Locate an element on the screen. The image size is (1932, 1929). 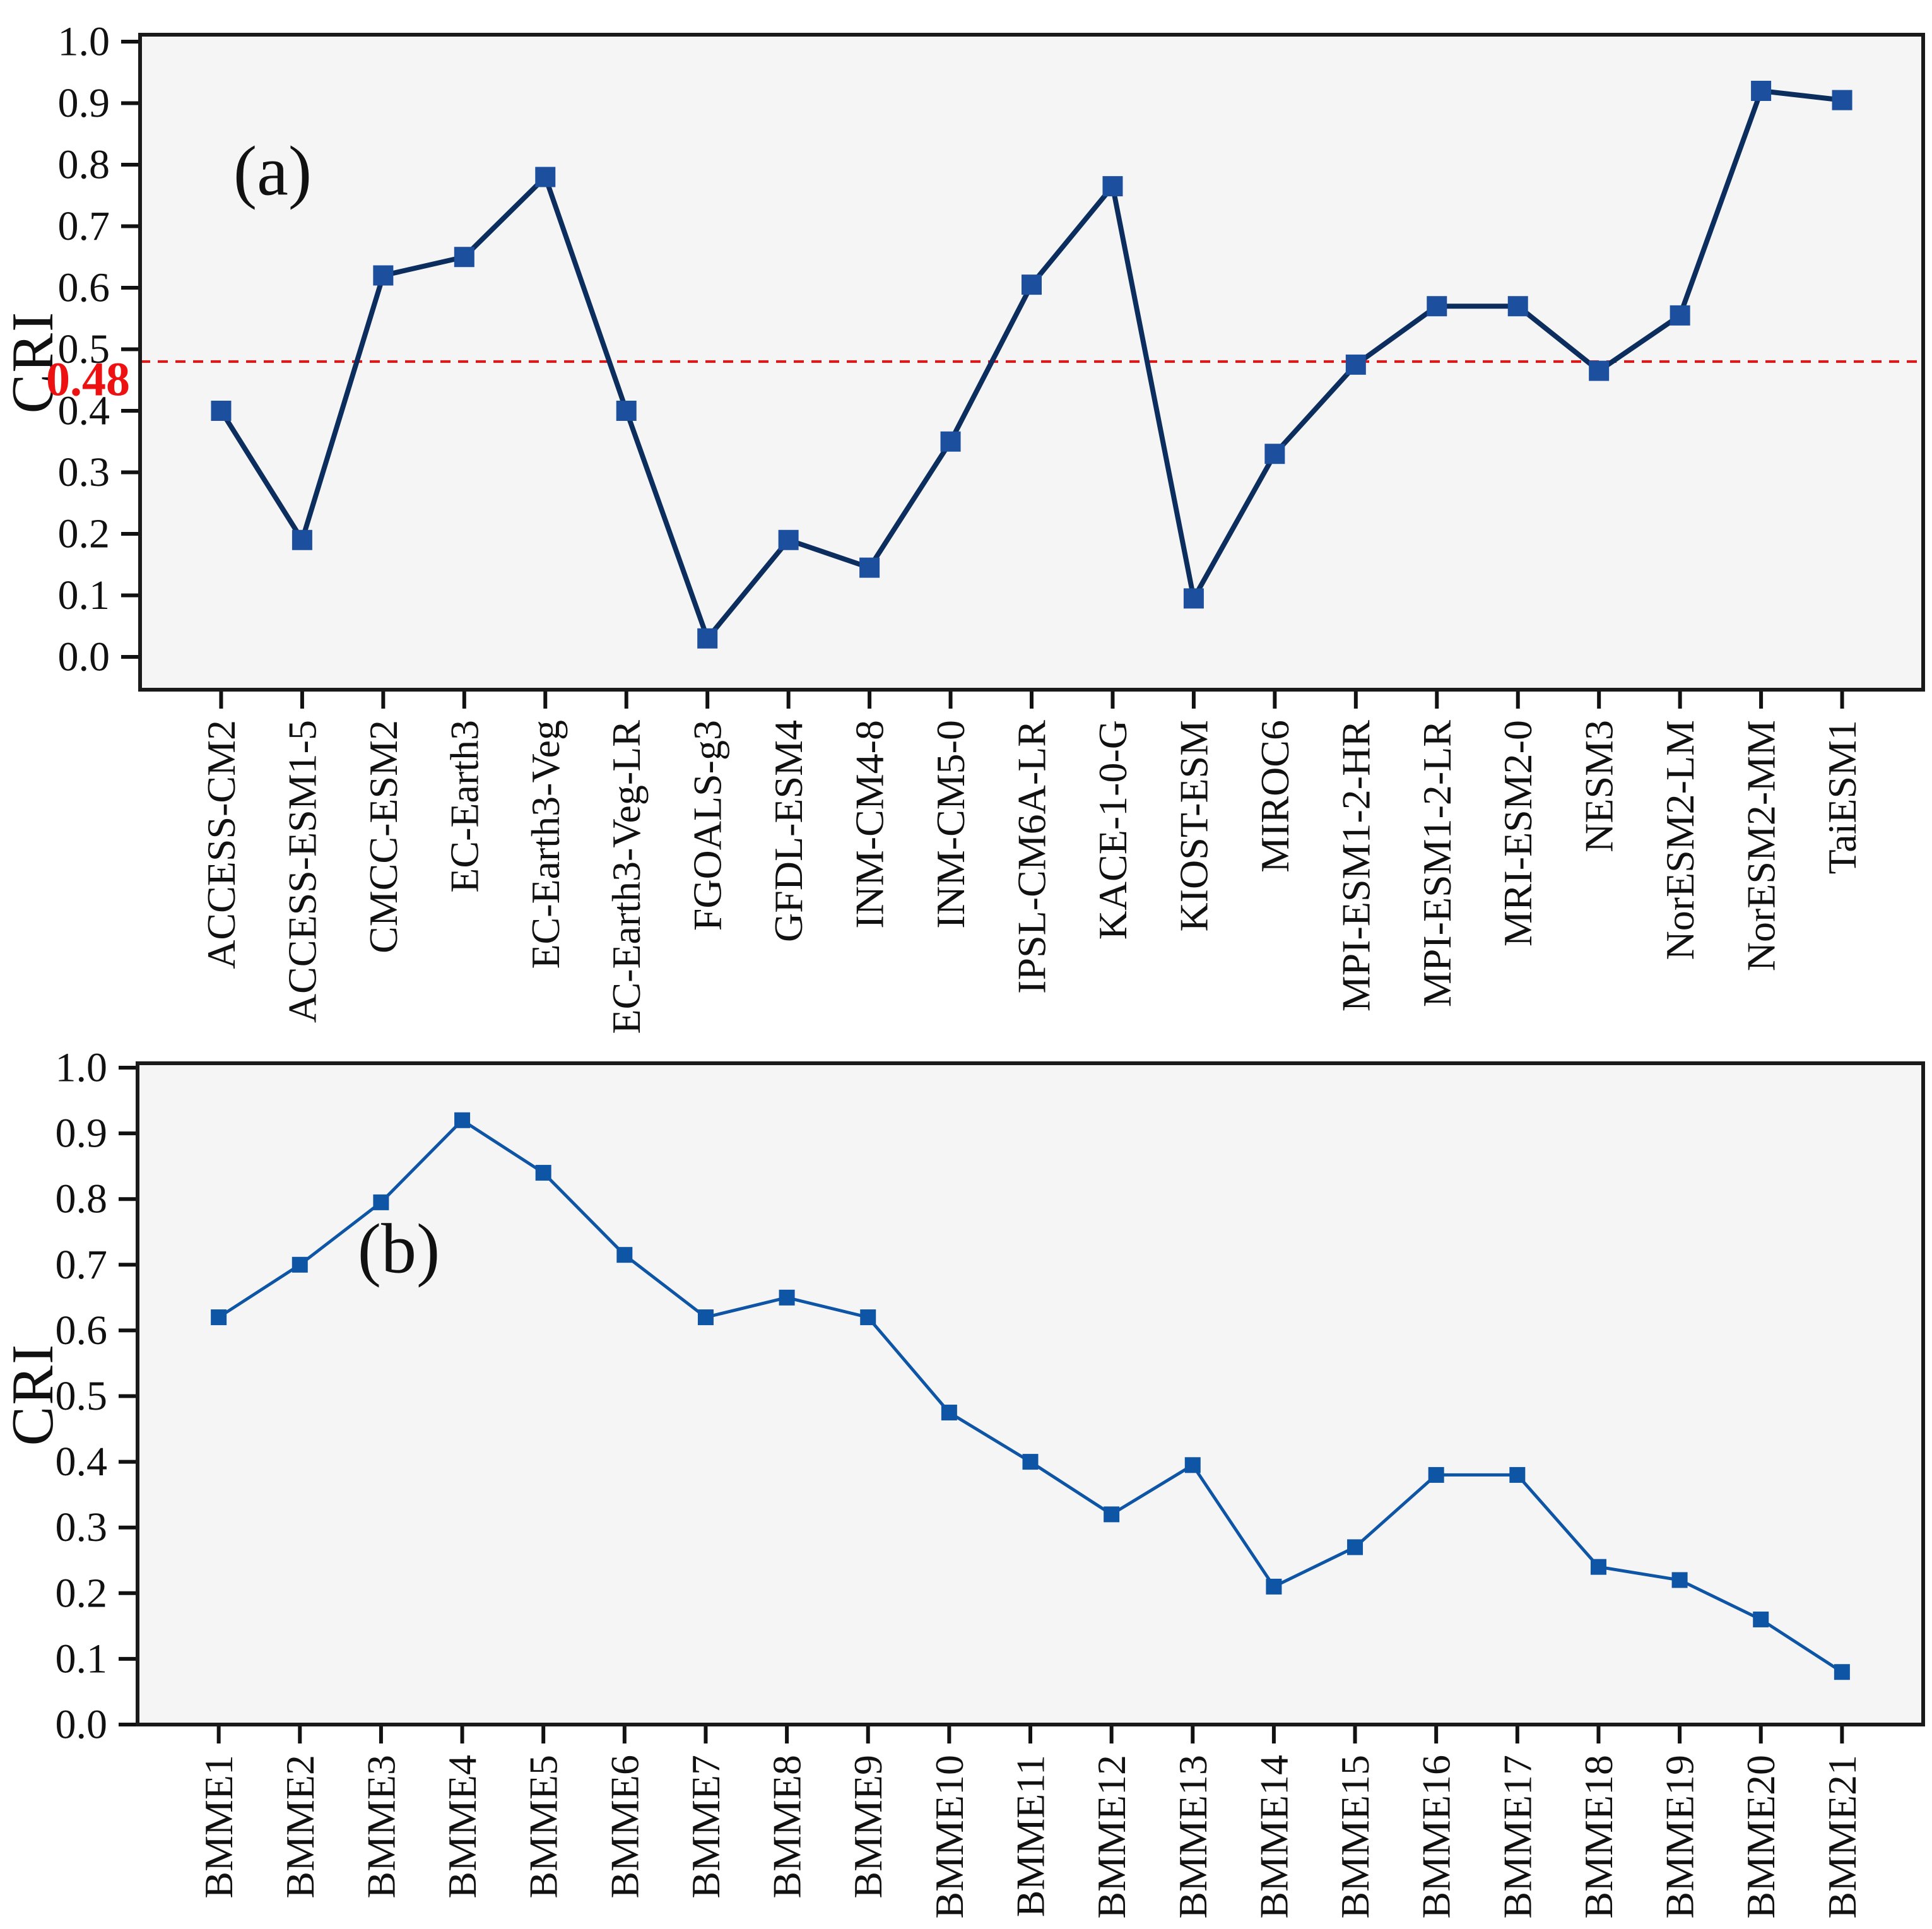
y-axis-title-b: CRI is located at coordinates (33, 1394).